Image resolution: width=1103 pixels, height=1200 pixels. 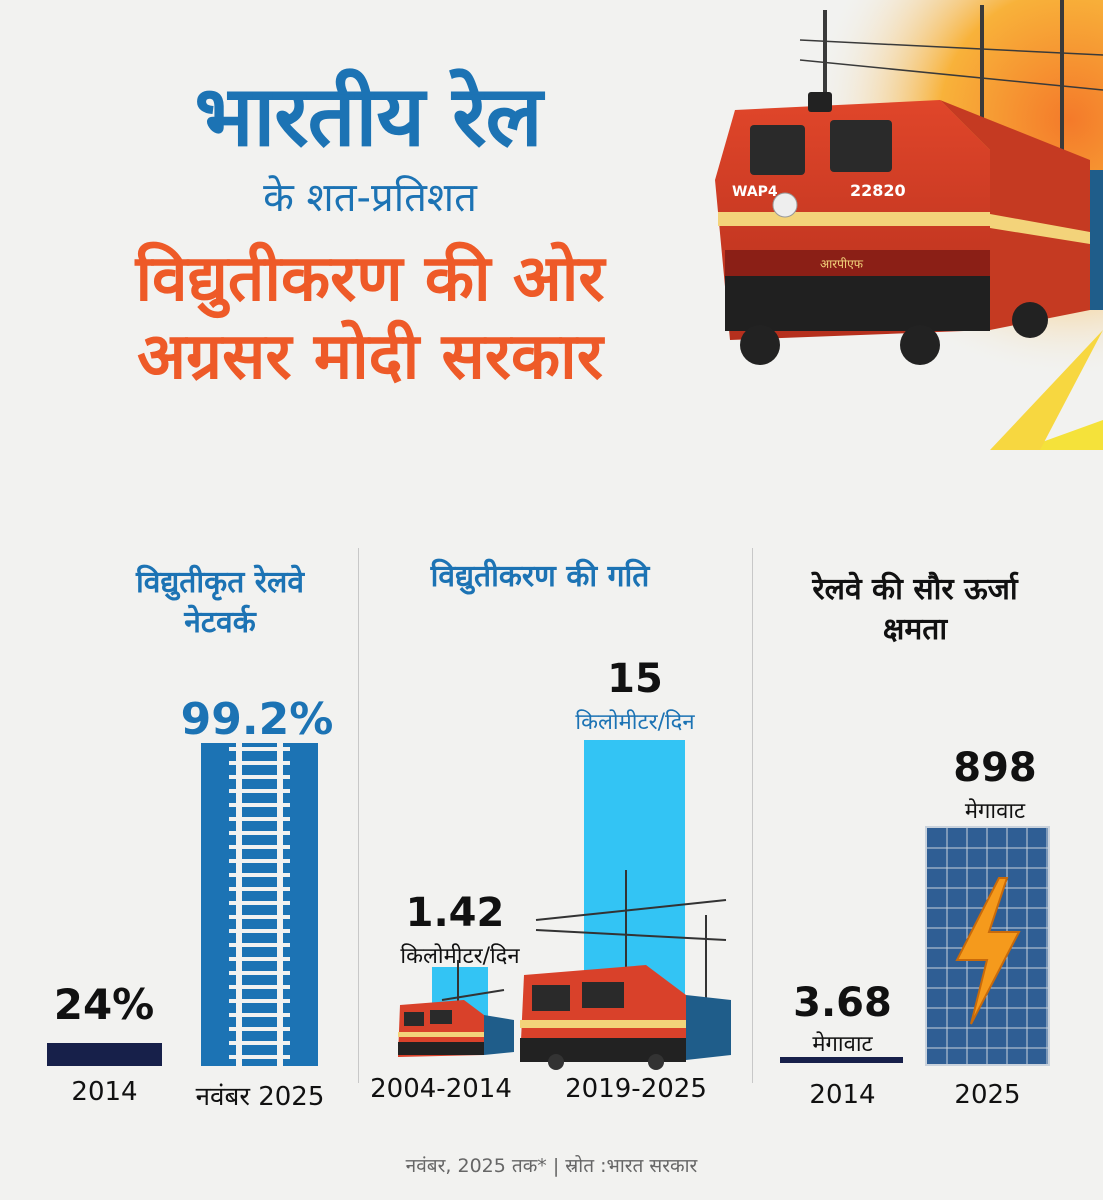 I want to click on value-label-2025-network: 99.2%, so click(x=257, y=719).